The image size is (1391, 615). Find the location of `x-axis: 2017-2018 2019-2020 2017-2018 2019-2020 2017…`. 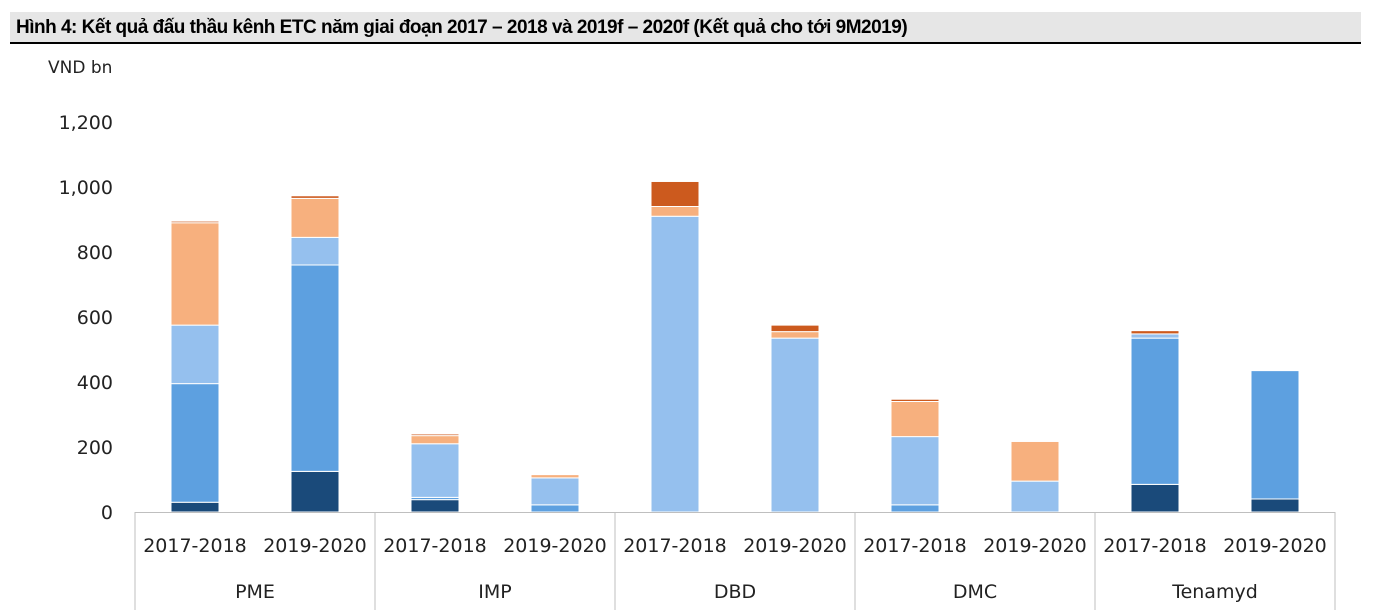

x-axis: 2017-2018 2019-2020 2017-2018 2019-2020 2017… is located at coordinates (735, 561).